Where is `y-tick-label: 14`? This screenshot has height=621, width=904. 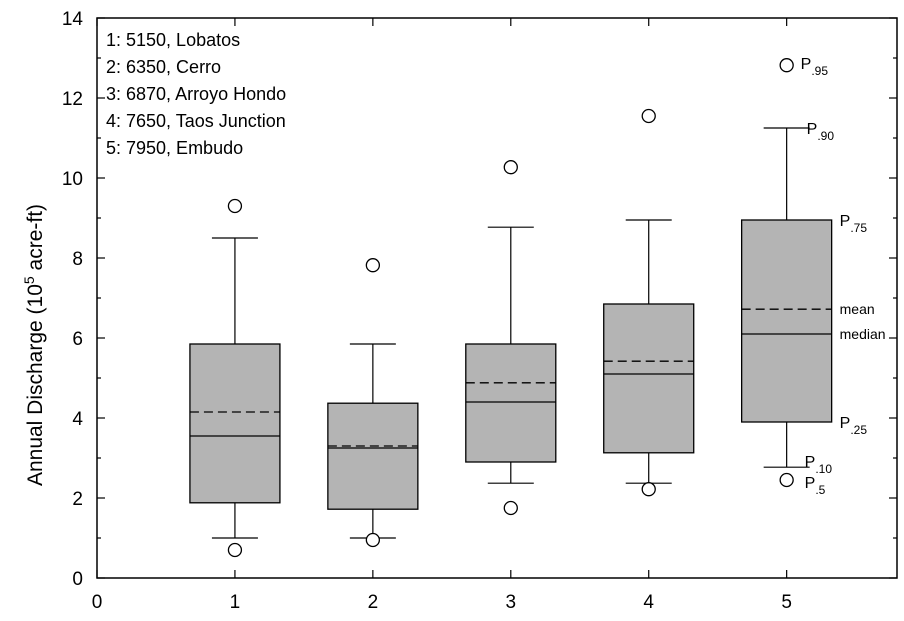
y-tick-label: 14 is located at coordinates (73, 19).